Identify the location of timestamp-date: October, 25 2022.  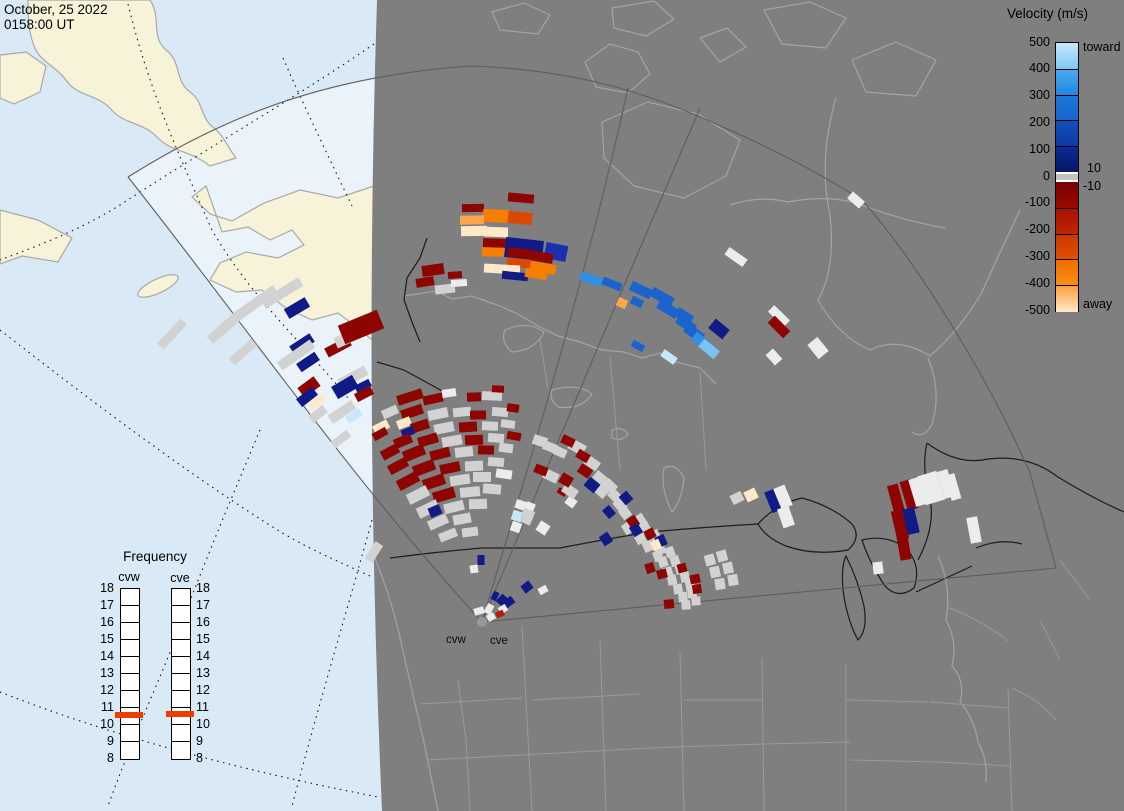
(56, 9).